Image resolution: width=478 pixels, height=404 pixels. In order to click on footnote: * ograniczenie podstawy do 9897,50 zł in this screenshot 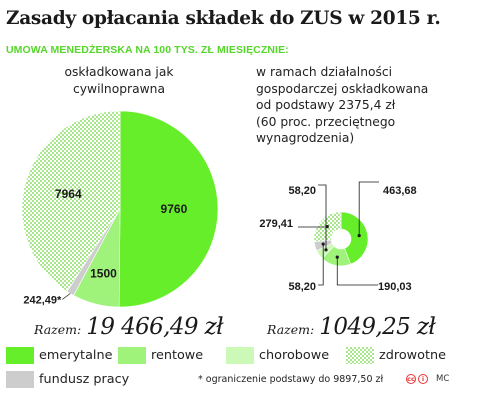, I will do `click(291, 379)`.